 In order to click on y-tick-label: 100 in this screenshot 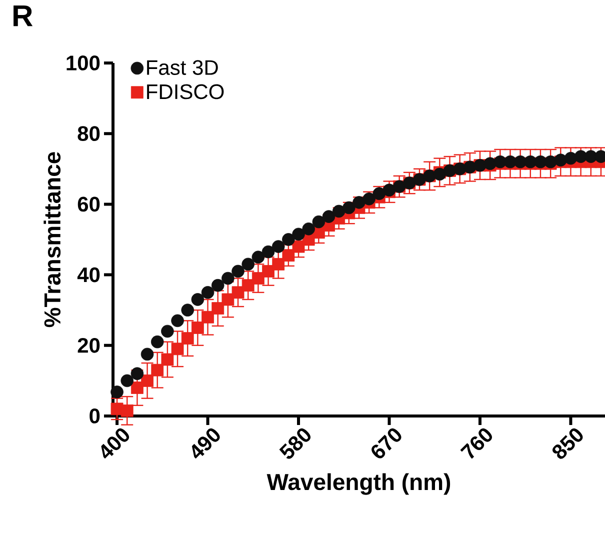, I will do `click(83, 63)`.